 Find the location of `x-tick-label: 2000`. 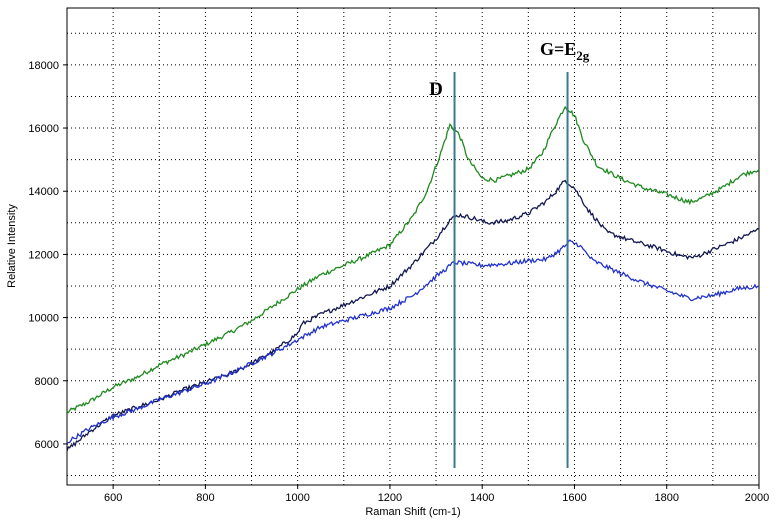

x-tick-label: 2000 is located at coordinates (757, 498).